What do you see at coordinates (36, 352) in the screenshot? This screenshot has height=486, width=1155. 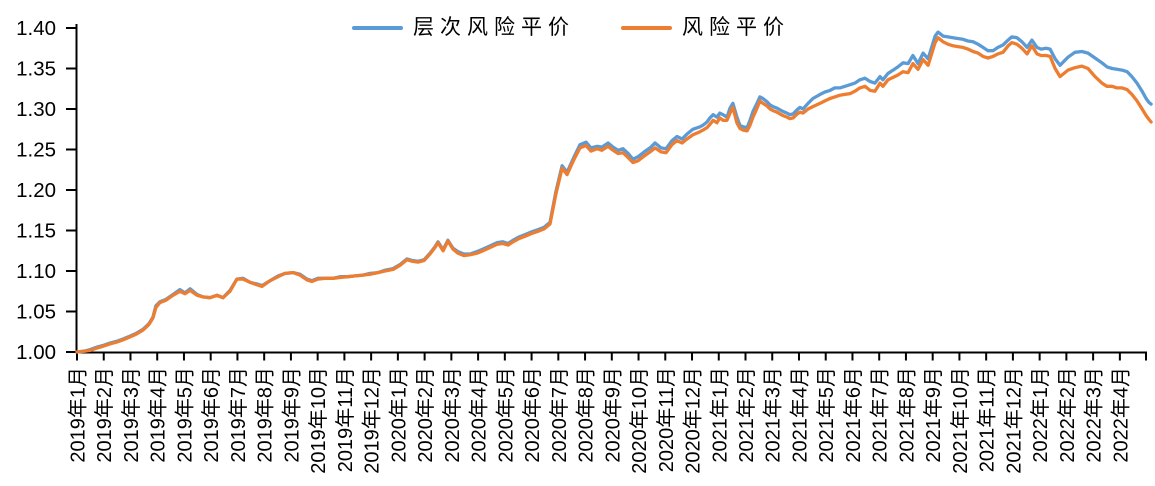 I see `y-tick-label: 1.00` at bounding box center [36, 352].